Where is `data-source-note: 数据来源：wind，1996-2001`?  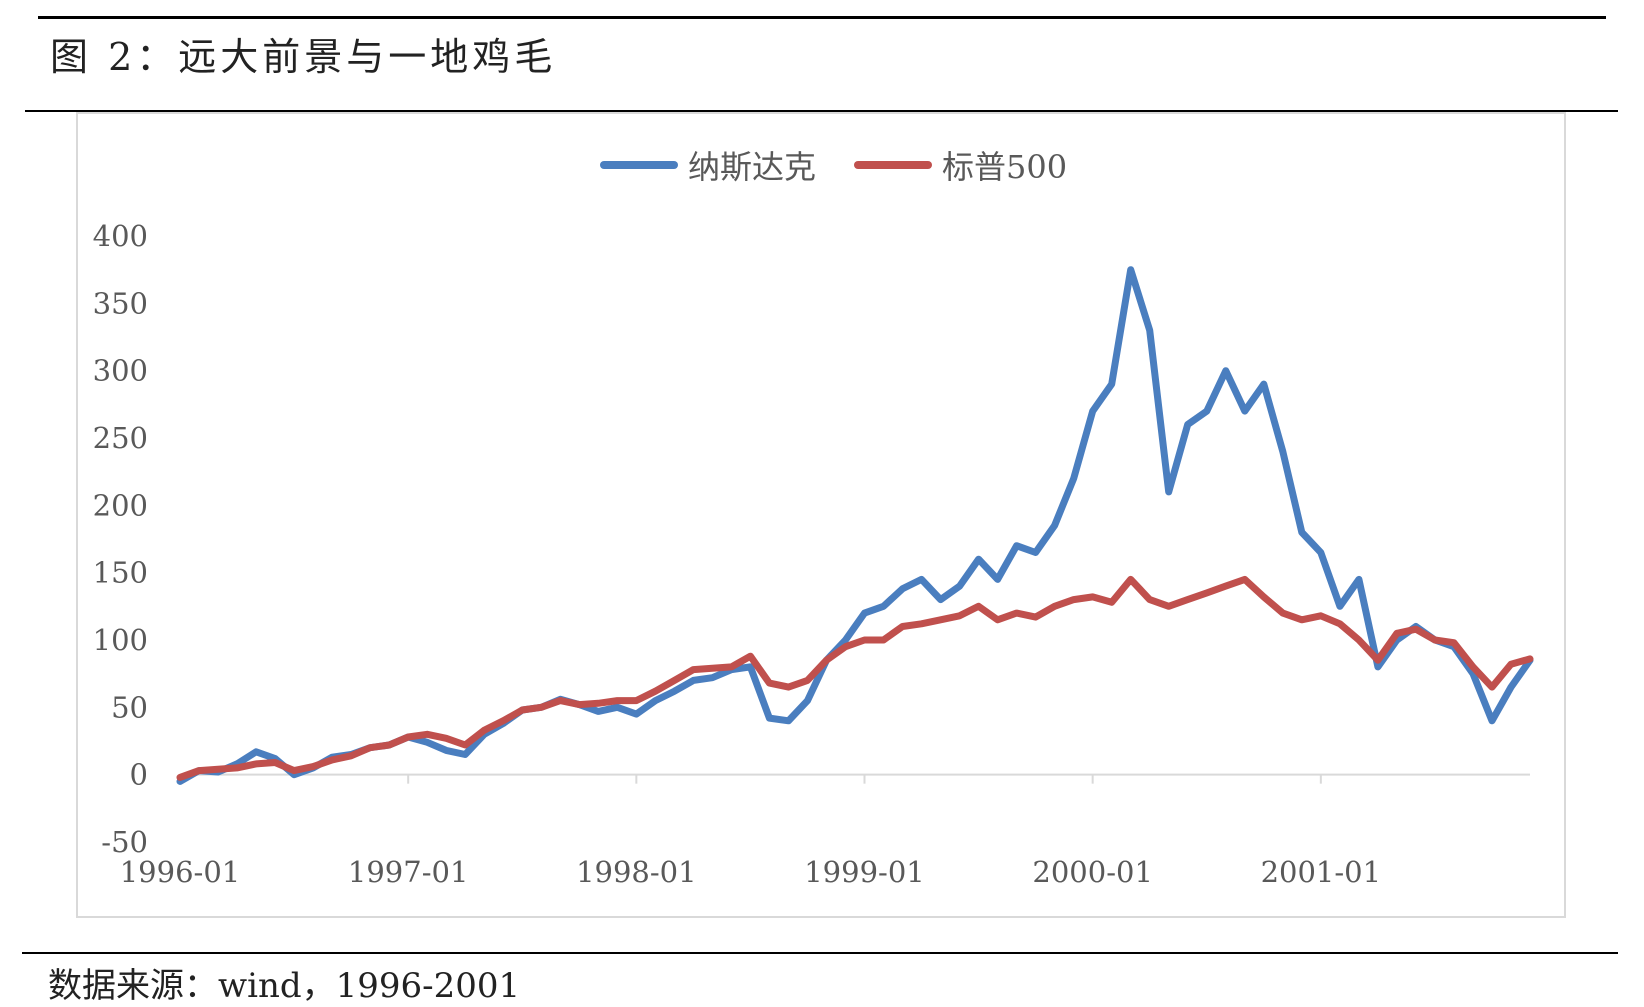
data-source-note: 数据来源：wind，1996-2001 is located at coordinates (284, 986).